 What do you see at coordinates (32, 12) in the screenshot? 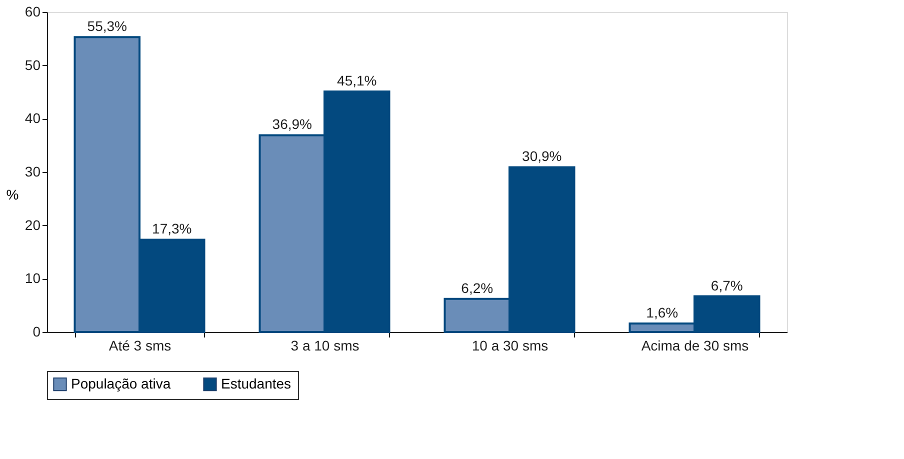
I see `y-tick-label: 60` at bounding box center [32, 12].